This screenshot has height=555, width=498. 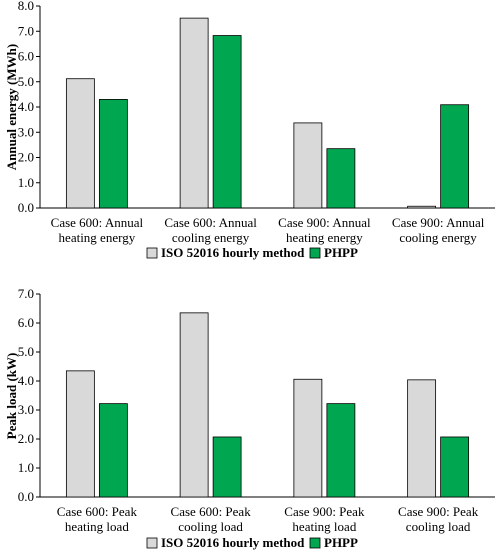 What do you see at coordinates (26, 6) in the screenshot?
I see `y-tick-label: 8.0` at bounding box center [26, 6].